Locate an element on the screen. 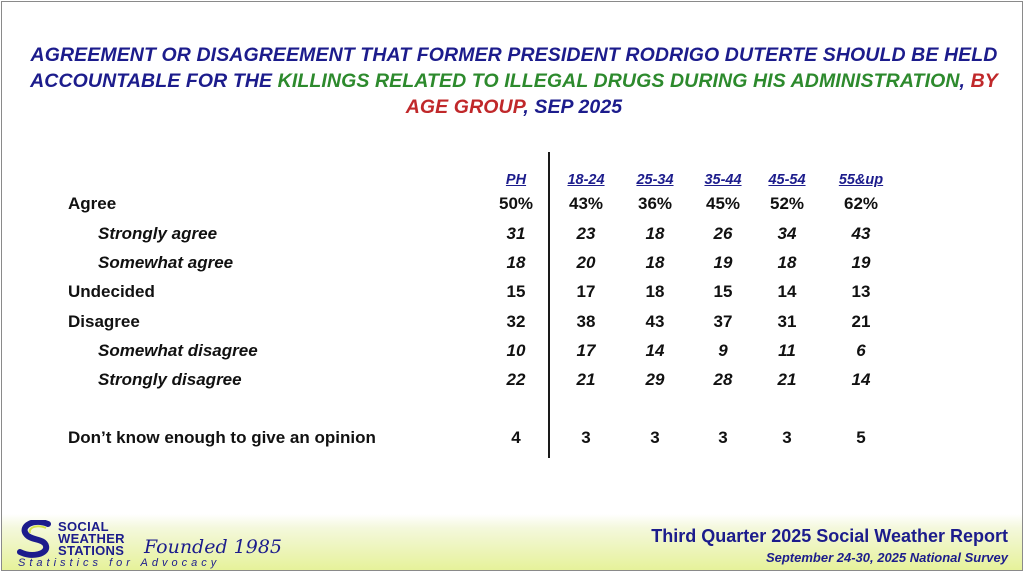  row-label: Strongly agree is located at coordinates (158, 233).